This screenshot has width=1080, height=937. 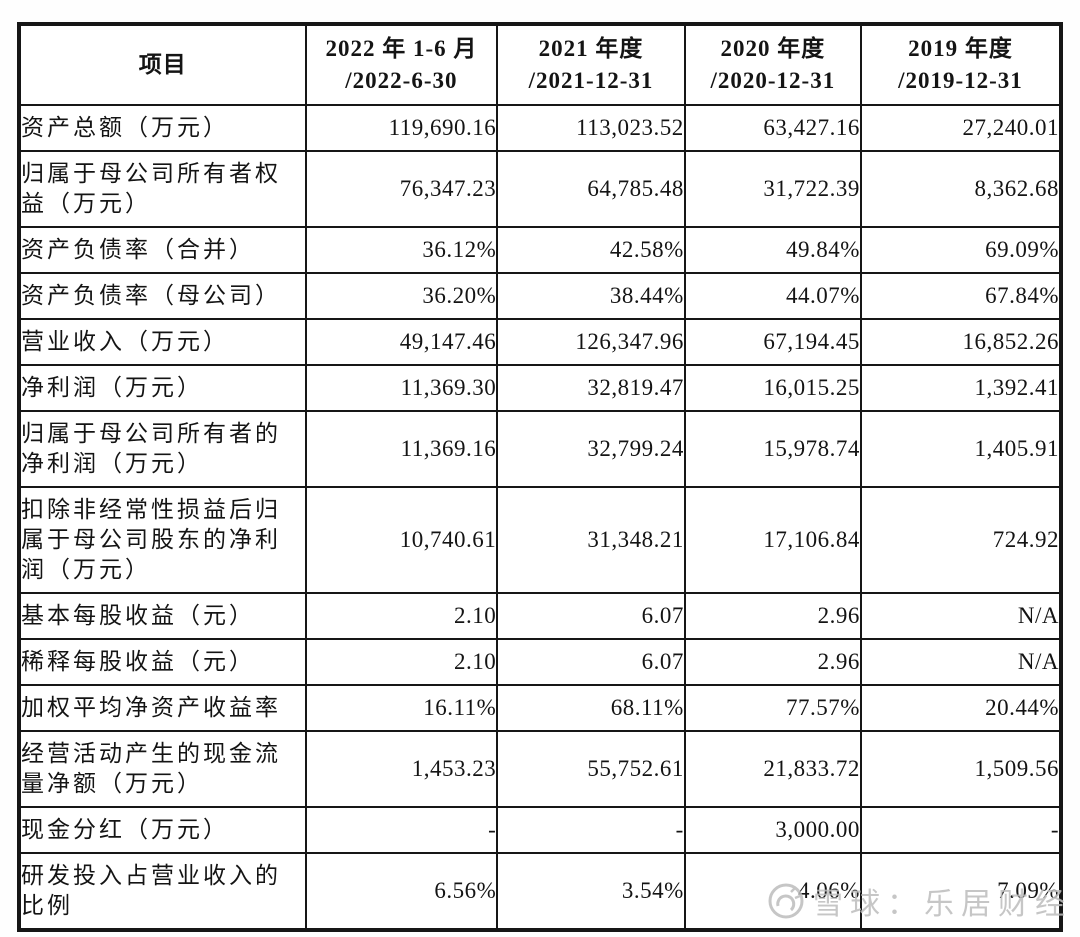 What do you see at coordinates (591, 64) in the screenshot?
I see `column-header: 2021 年度 /2021-12-31` at bounding box center [591, 64].